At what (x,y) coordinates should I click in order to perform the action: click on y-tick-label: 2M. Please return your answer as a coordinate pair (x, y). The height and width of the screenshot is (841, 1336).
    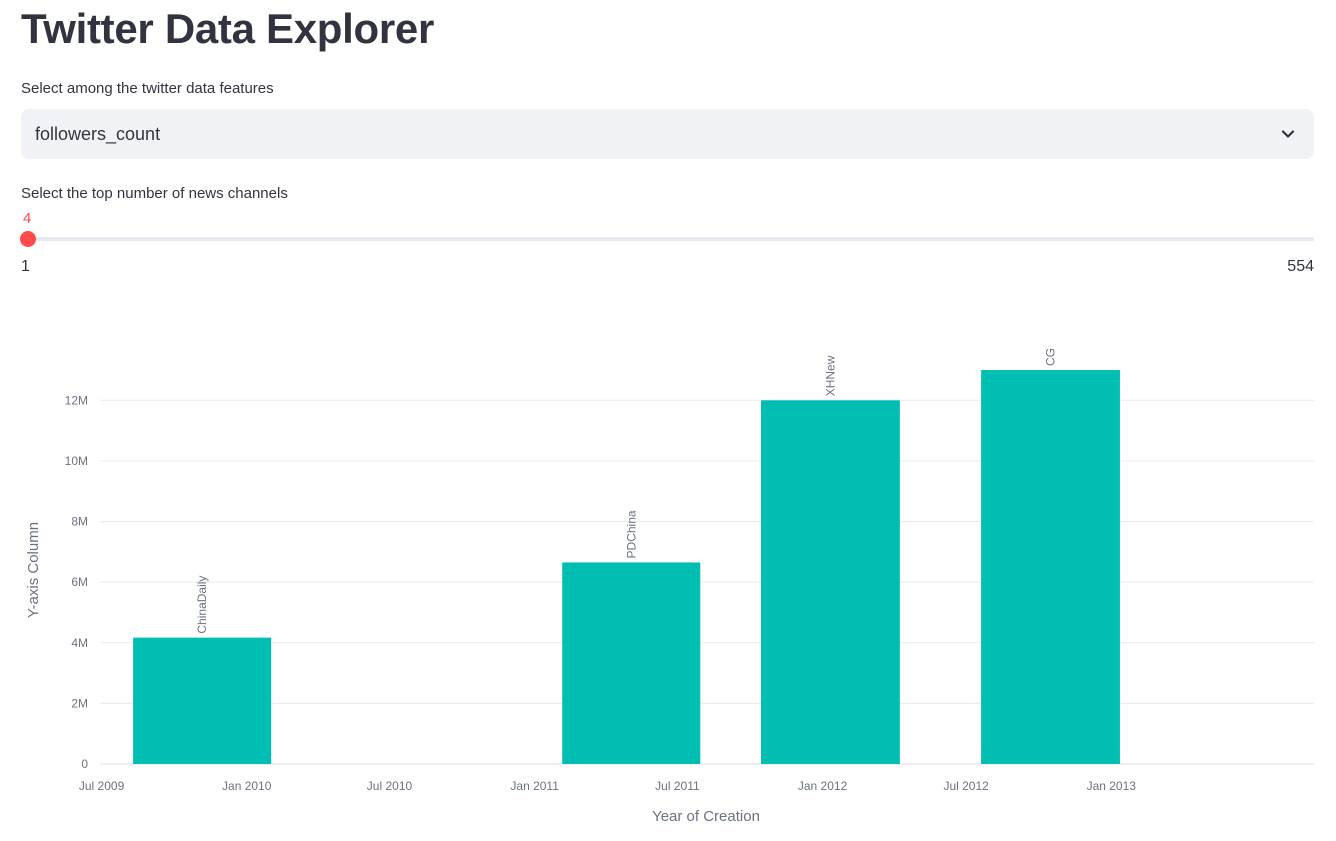
    Looking at the image, I should click on (79, 703).